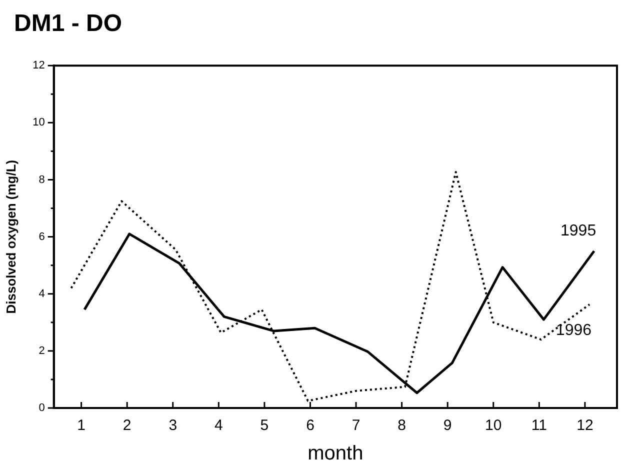 The image size is (627, 470). What do you see at coordinates (38, 66) in the screenshot?
I see `y-tick-label: 12` at bounding box center [38, 66].